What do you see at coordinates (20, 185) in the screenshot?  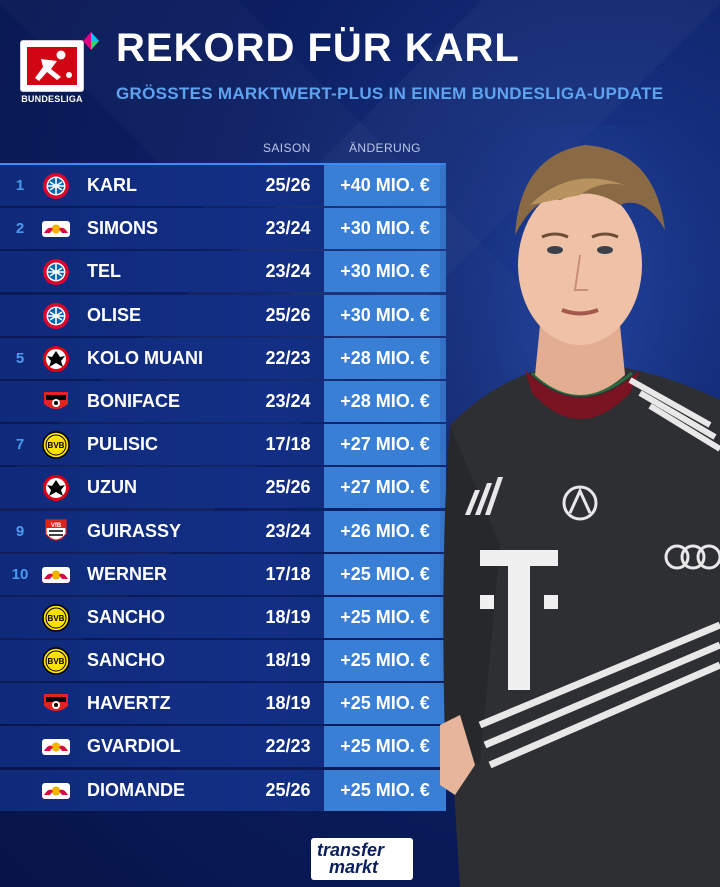 I see `row-rank: 1` at bounding box center [20, 185].